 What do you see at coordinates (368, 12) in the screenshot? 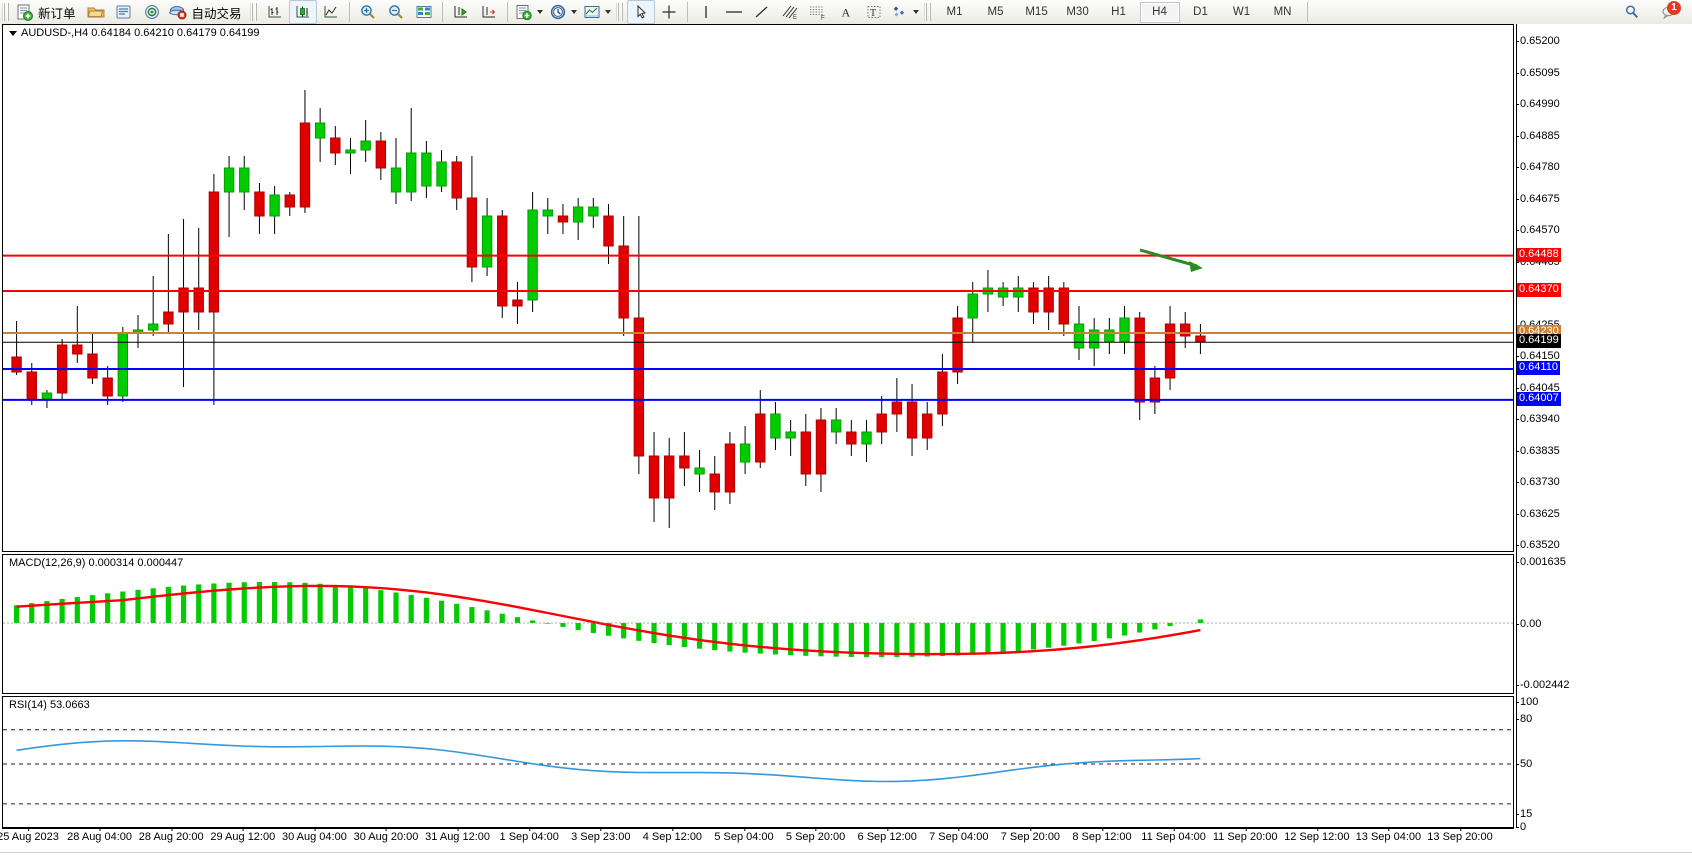
I see `zoom-in-button` at bounding box center [368, 12].